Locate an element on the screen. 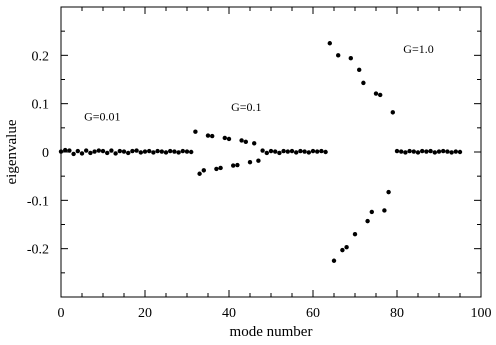 The height and width of the screenshot is (345, 496). y-tick-label: 0.2 is located at coordinates (41, 56).